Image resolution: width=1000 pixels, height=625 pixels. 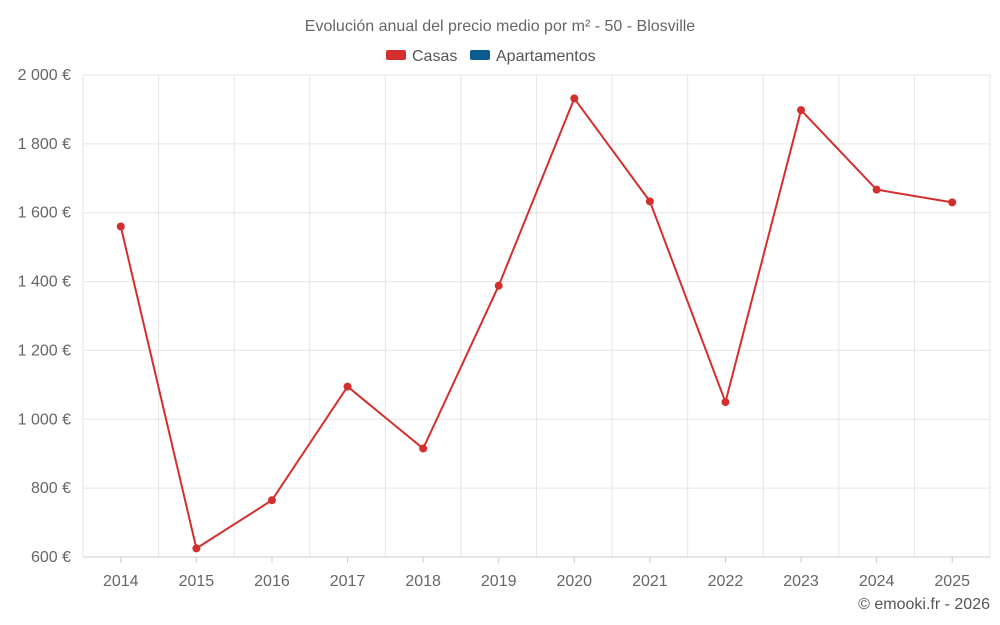 I want to click on legend-label-casas: Casas, so click(x=434, y=56).